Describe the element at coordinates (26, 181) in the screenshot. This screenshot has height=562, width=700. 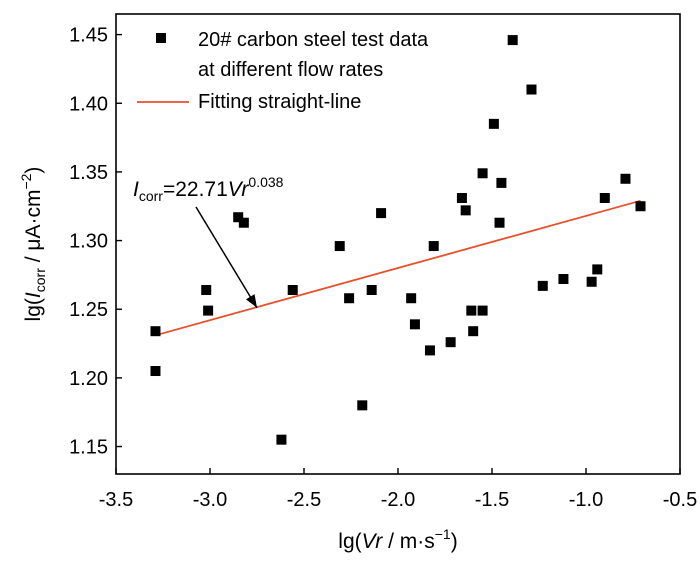
I see `ylabel-exp: −2` at that location.